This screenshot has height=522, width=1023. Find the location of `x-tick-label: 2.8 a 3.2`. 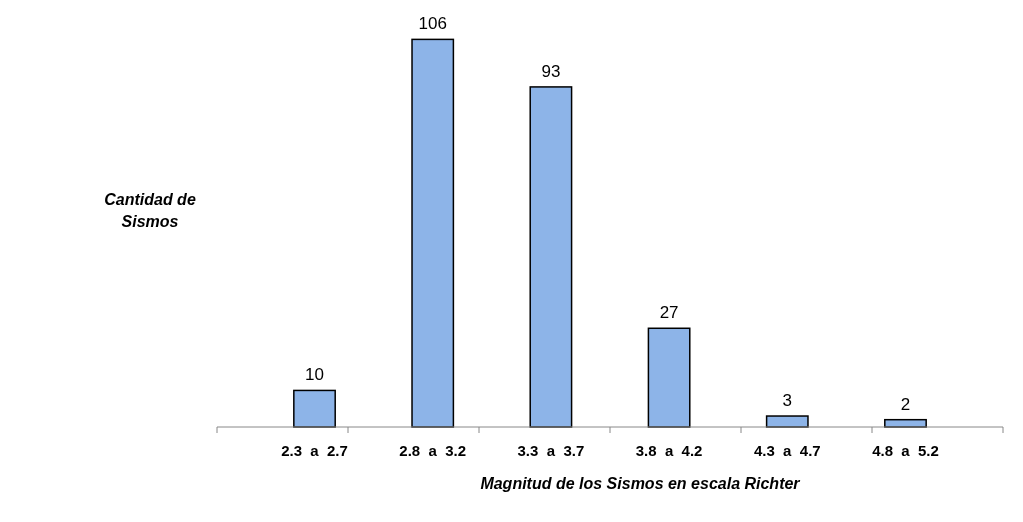

x-tick-label: 2.8 a 3.2 is located at coordinates (433, 450).